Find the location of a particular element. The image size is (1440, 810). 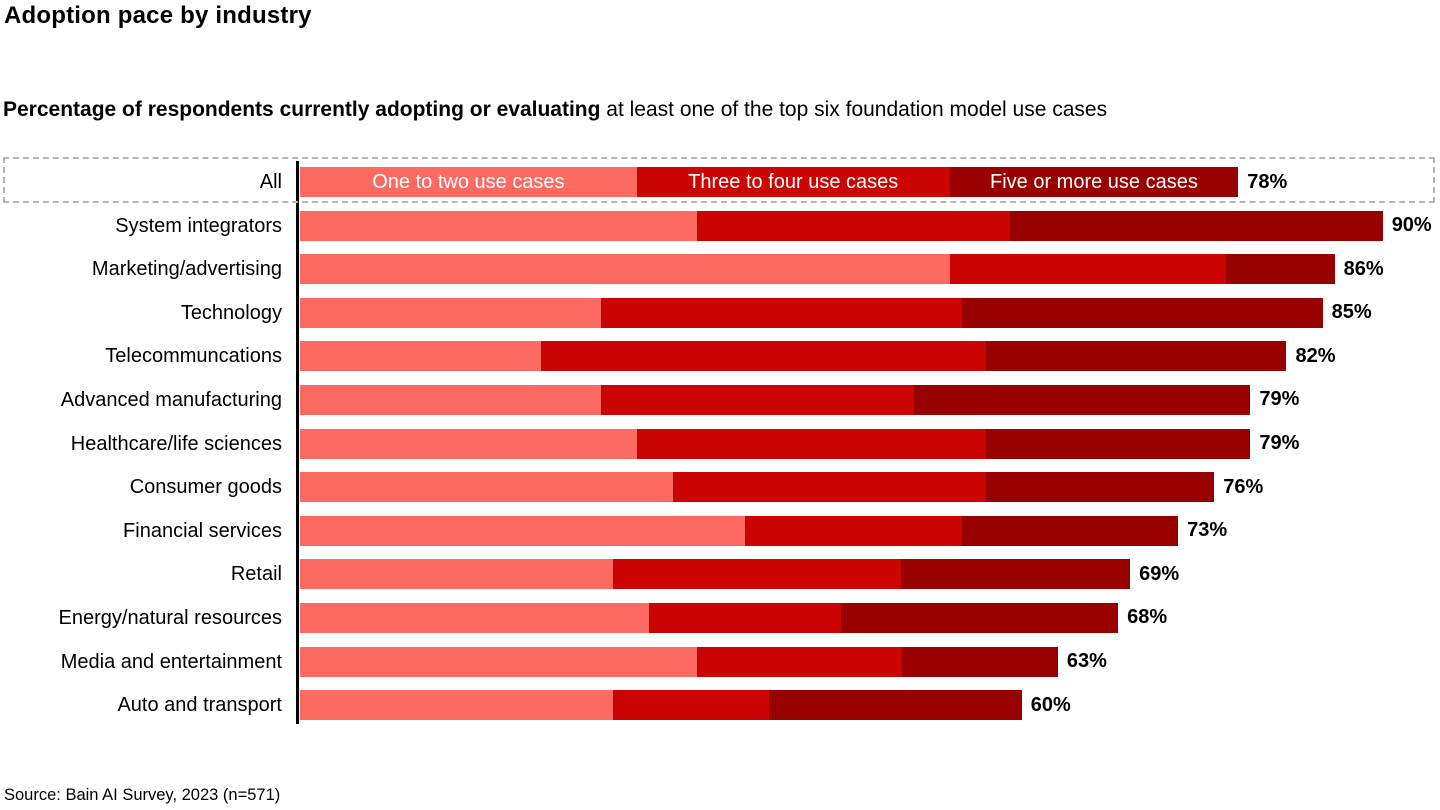

category-label: Retail is located at coordinates (256, 574).